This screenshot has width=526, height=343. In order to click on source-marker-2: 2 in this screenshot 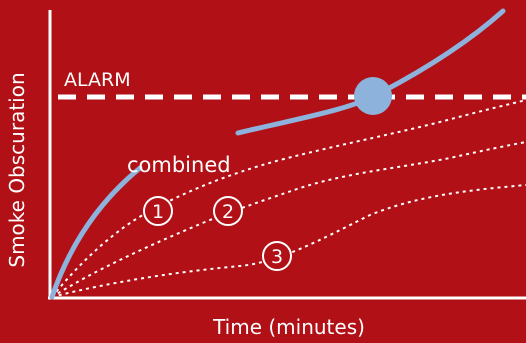, I will do `click(228, 211)`.